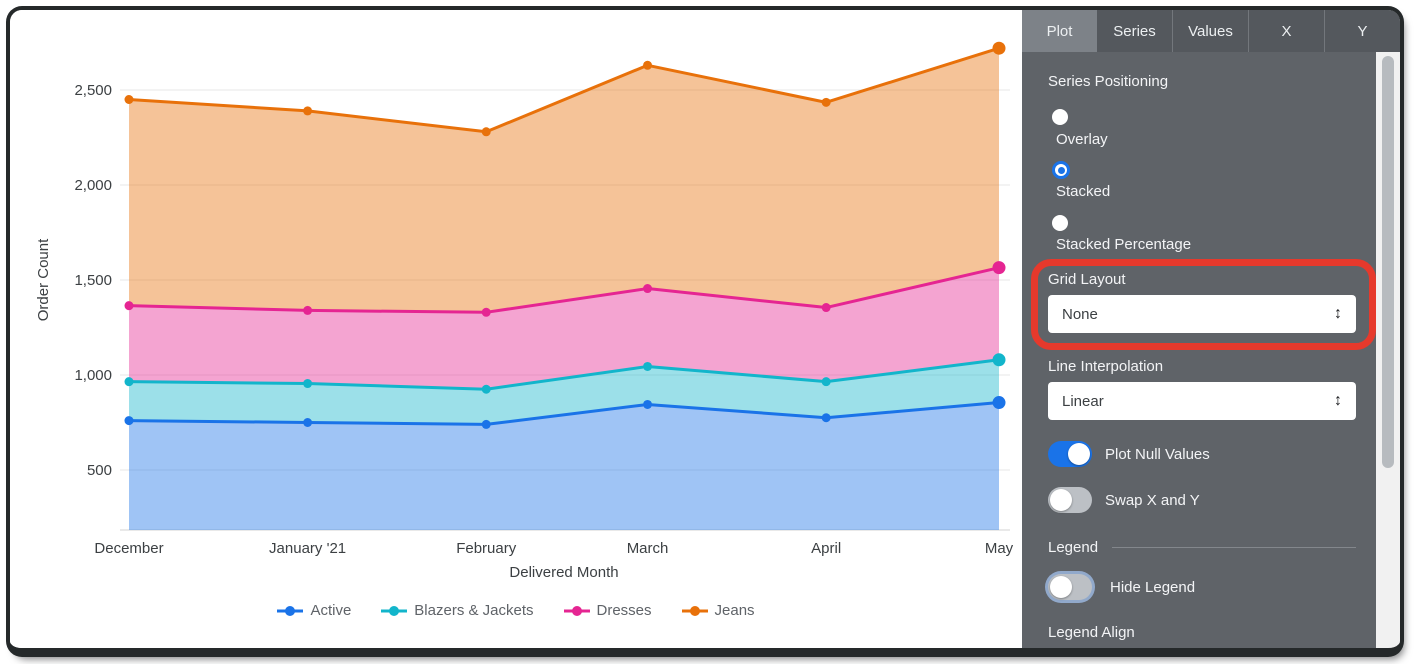  What do you see at coordinates (1082, 139) in the screenshot?
I see `radio-overlay-label: Overlay` at bounding box center [1082, 139].